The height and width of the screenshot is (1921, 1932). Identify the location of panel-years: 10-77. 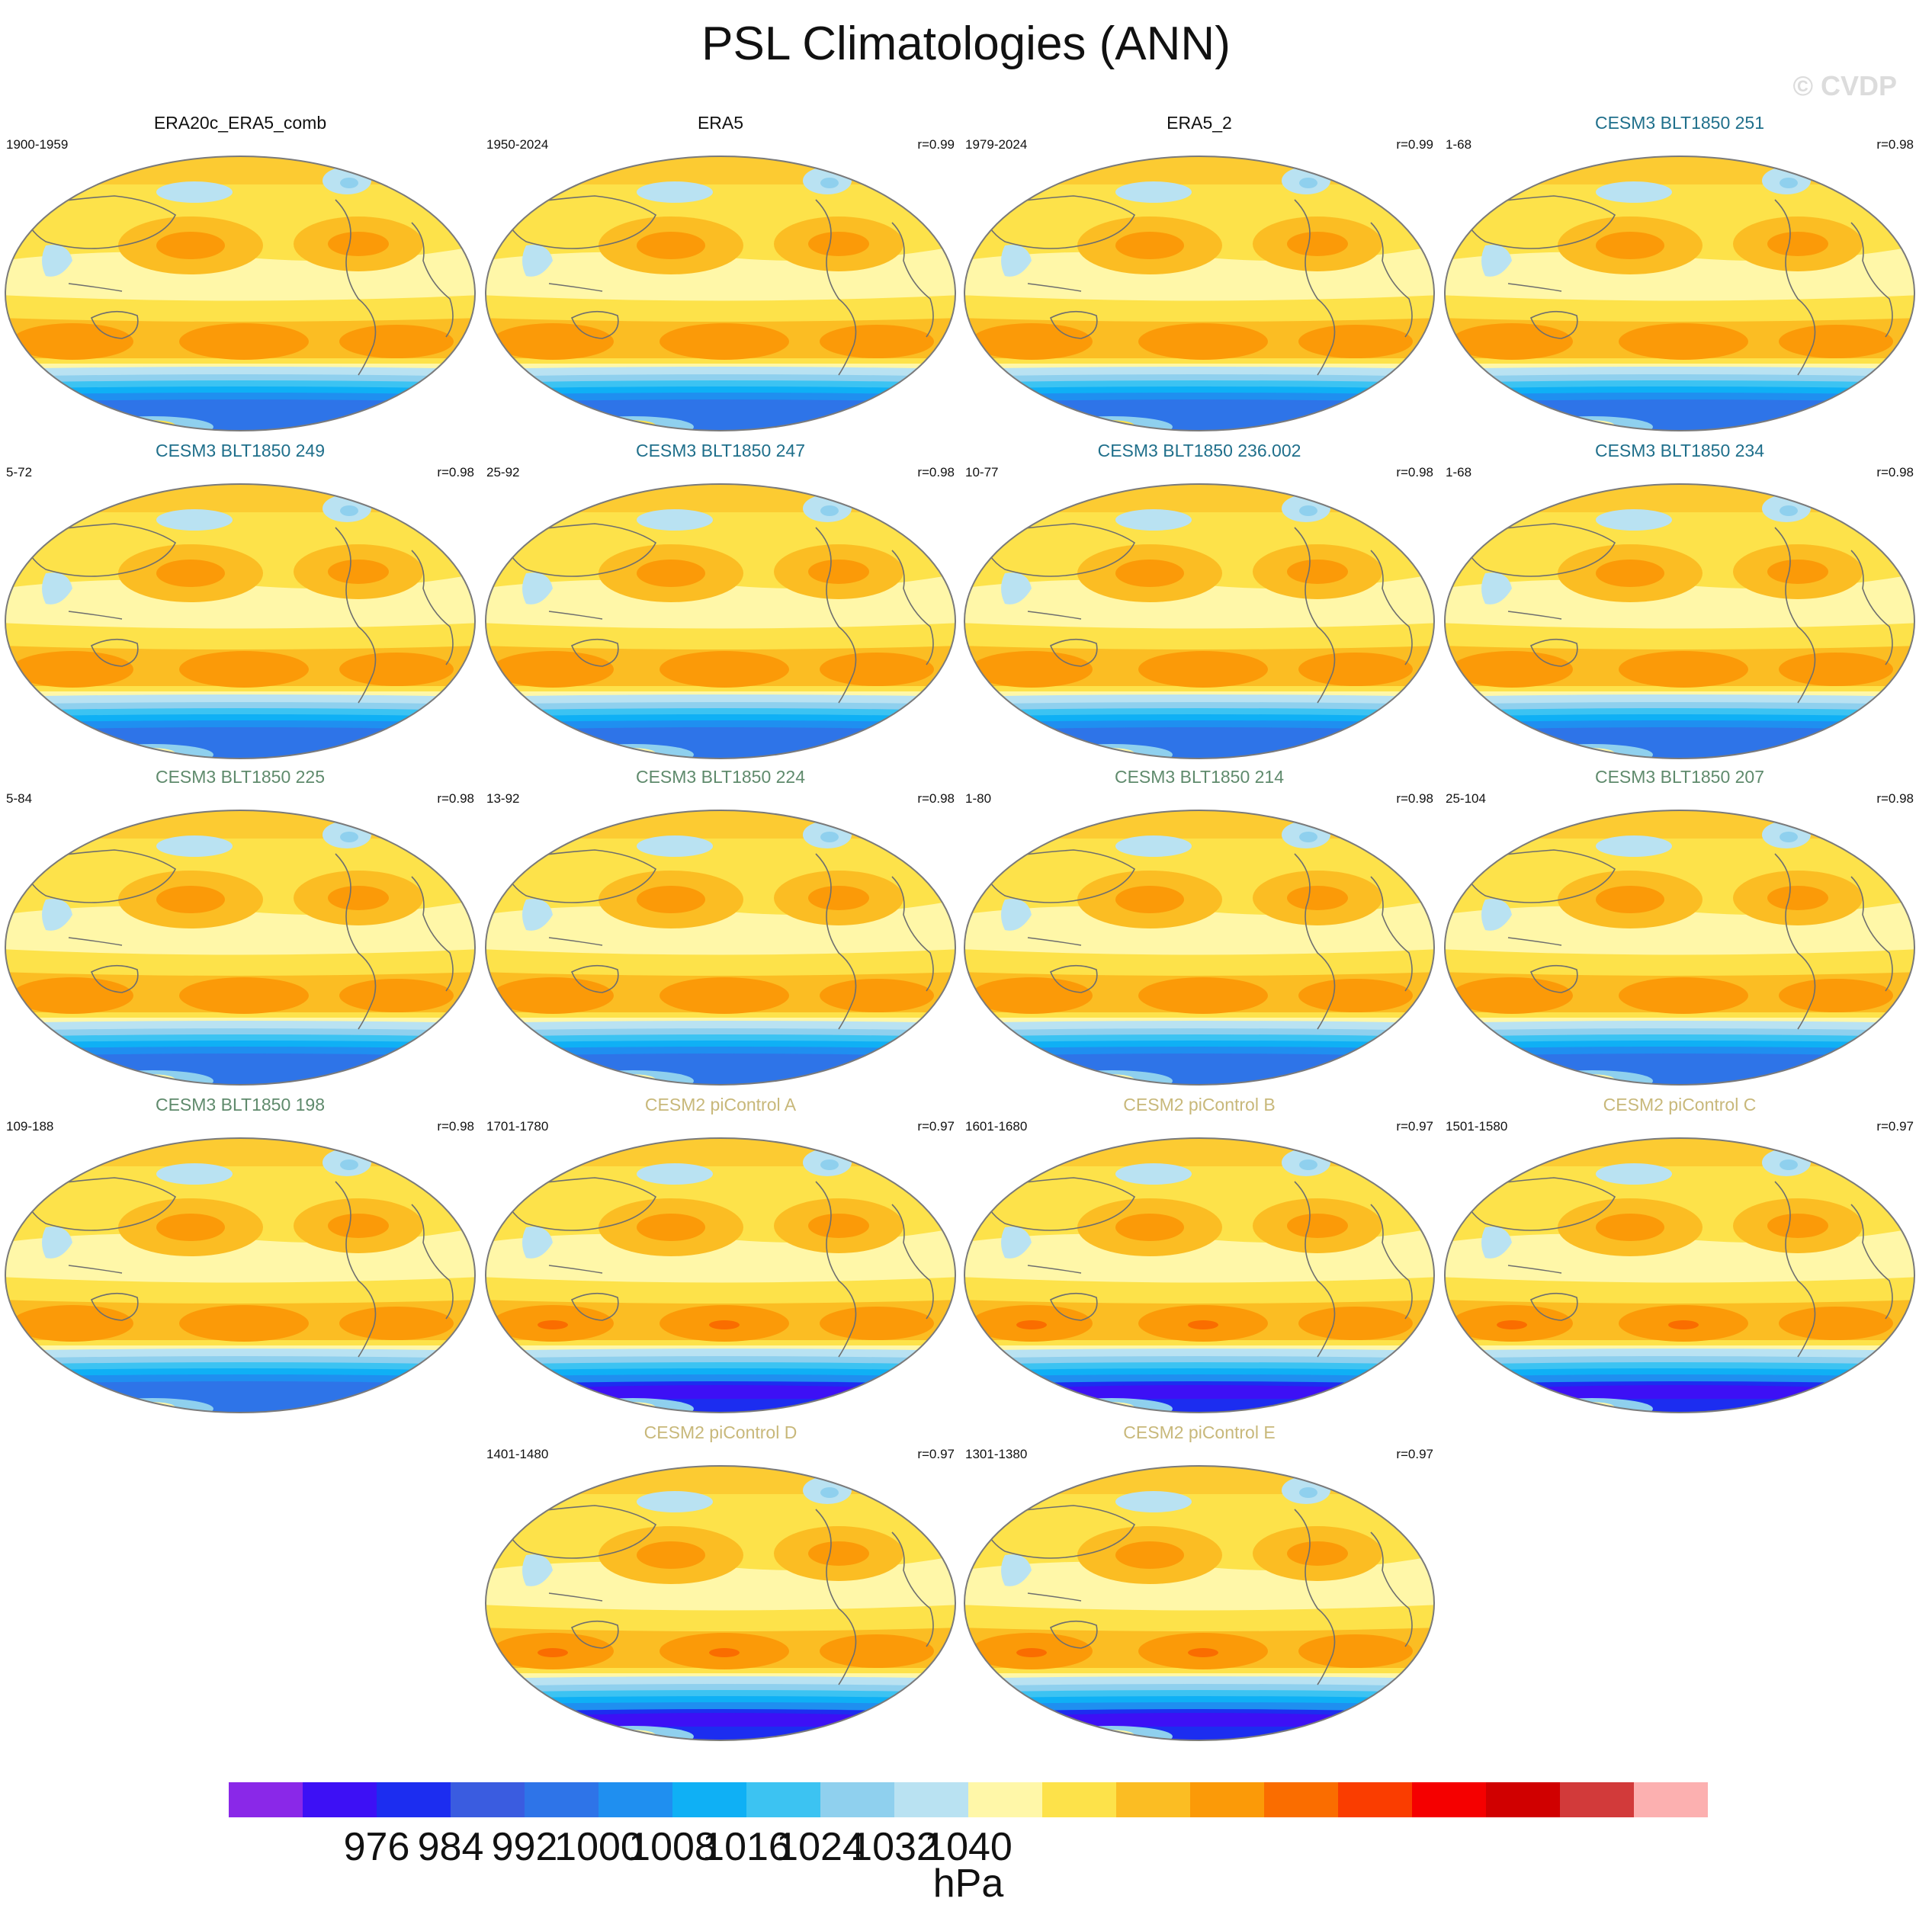
(982, 472).